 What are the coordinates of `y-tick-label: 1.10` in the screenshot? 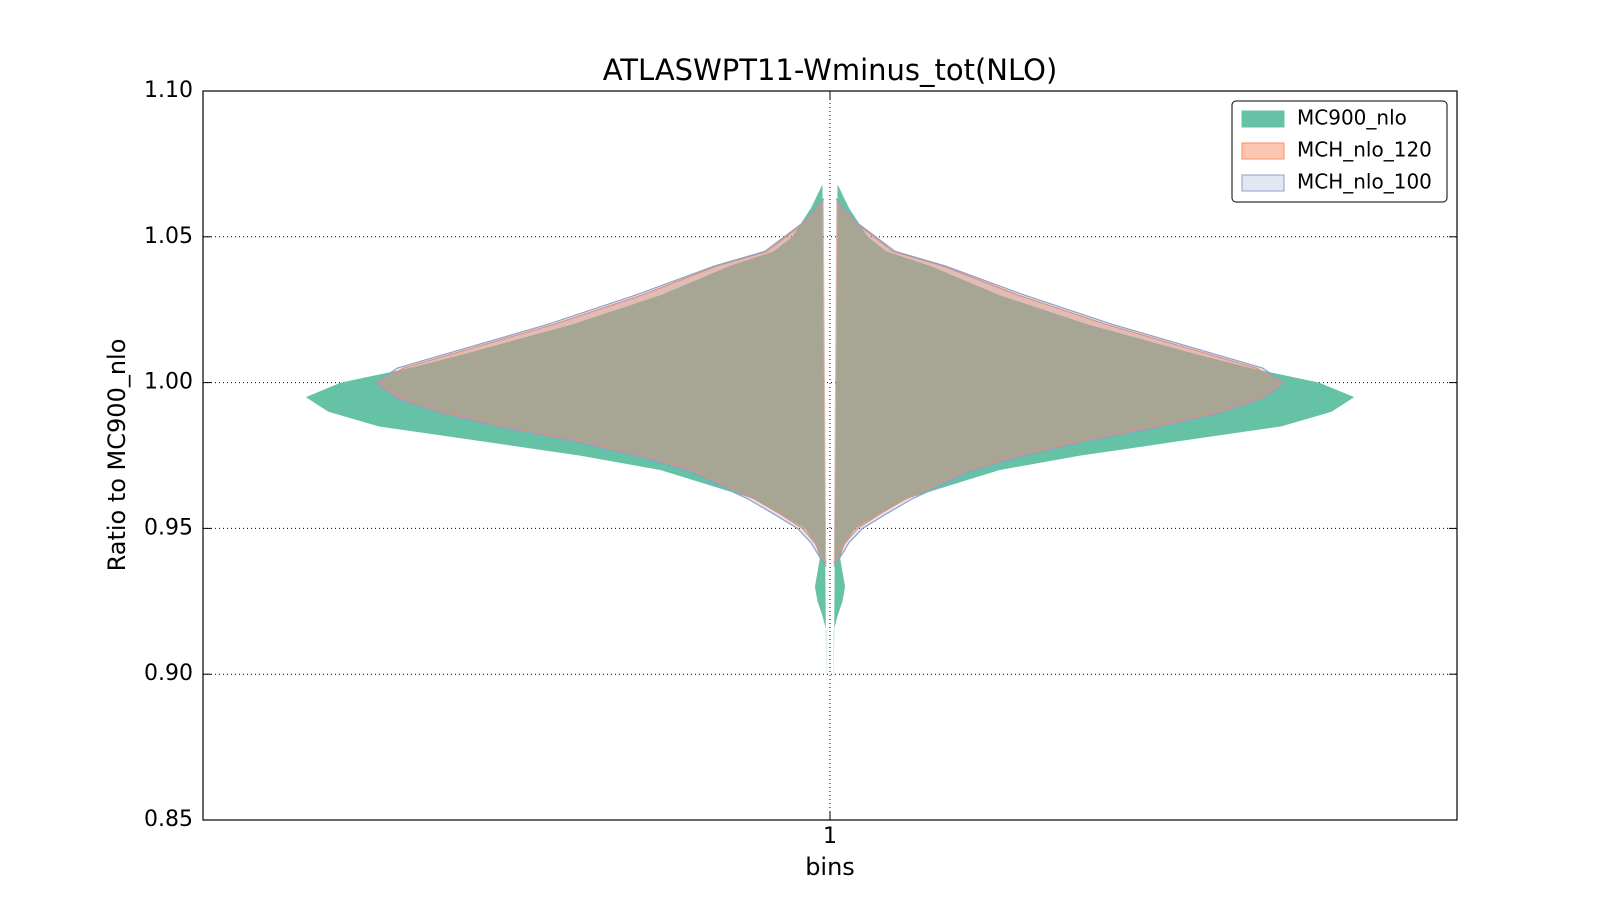 It's located at (168, 90).